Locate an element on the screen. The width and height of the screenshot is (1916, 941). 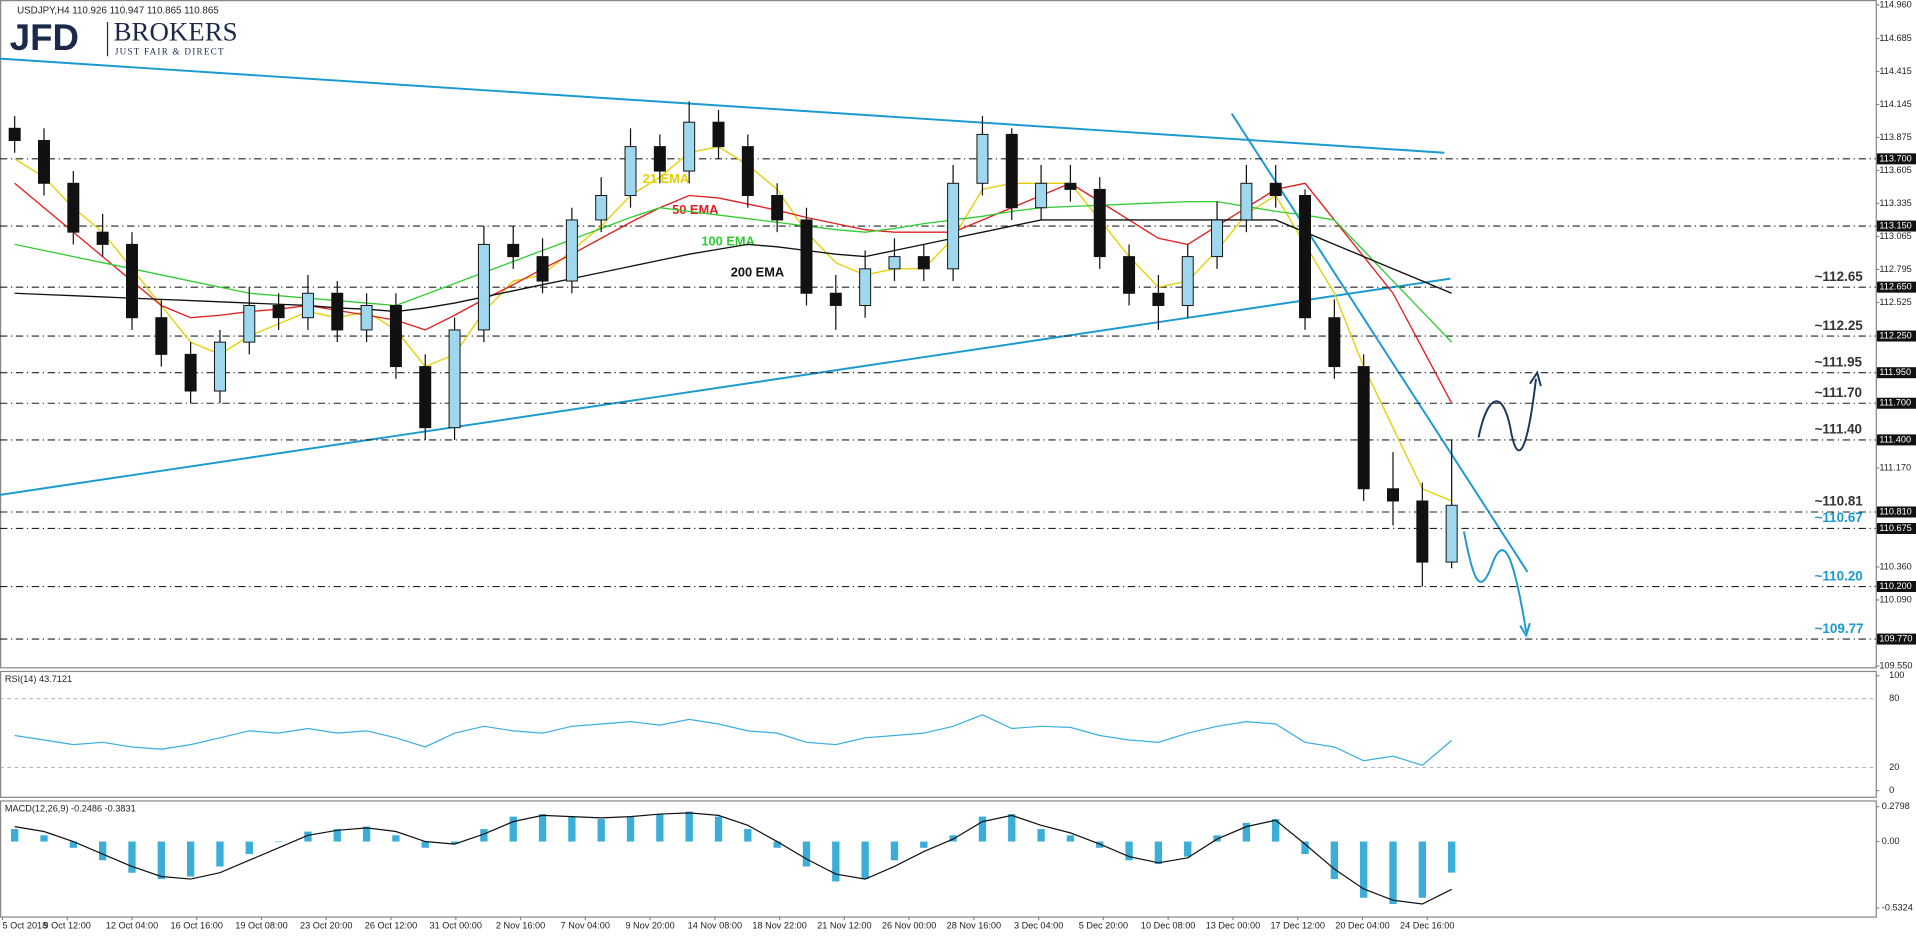
level-note: ~111.40 is located at coordinates (1838, 429).